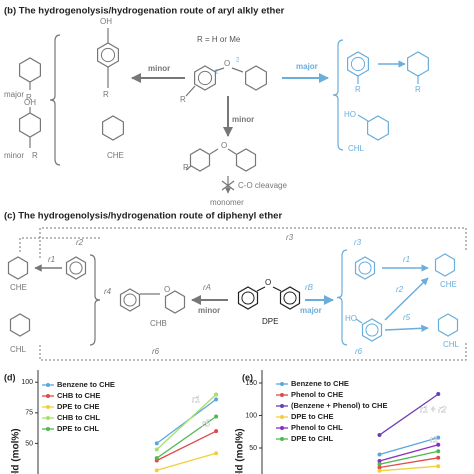  Describe the element at coordinates (29, 443) in the screenshot. I see `y-tick-label: 50` at that location.